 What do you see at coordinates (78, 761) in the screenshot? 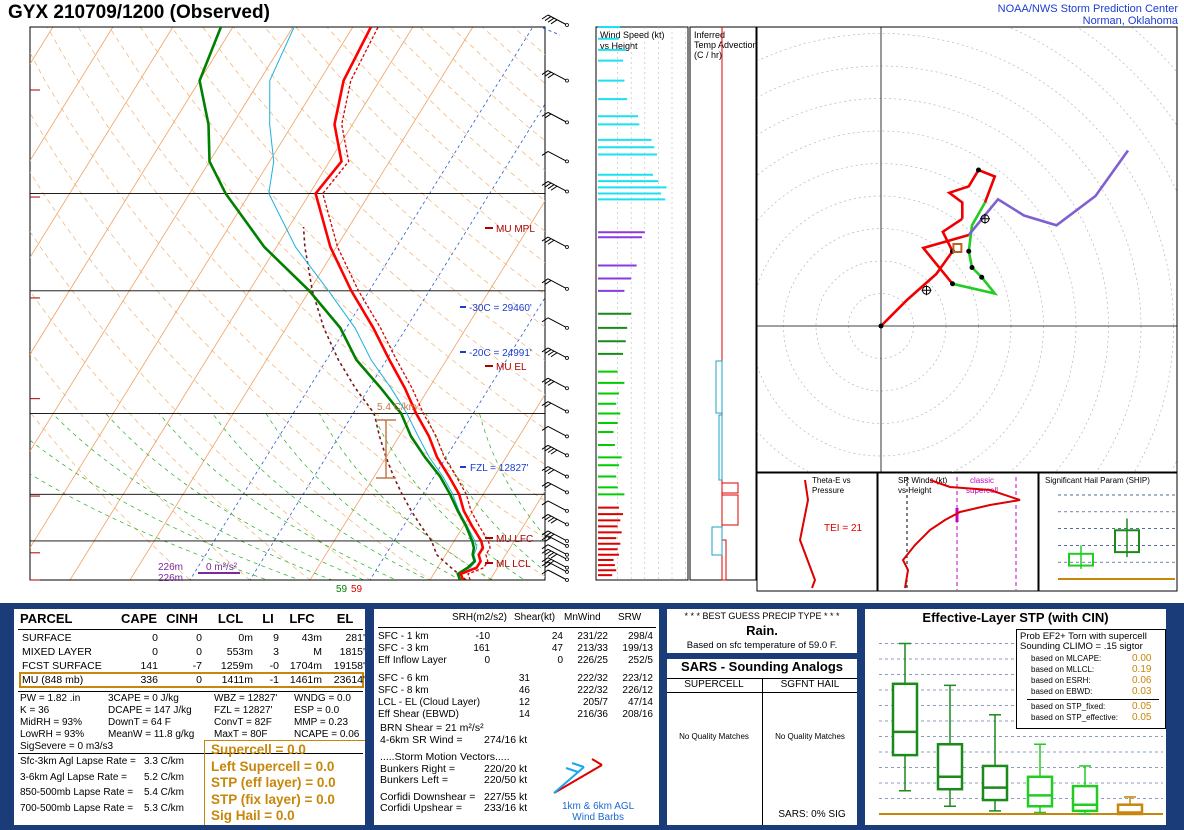
I see `lapse-label: Sfc-3km Agl Lapse Rate =` at bounding box center [78, 761].